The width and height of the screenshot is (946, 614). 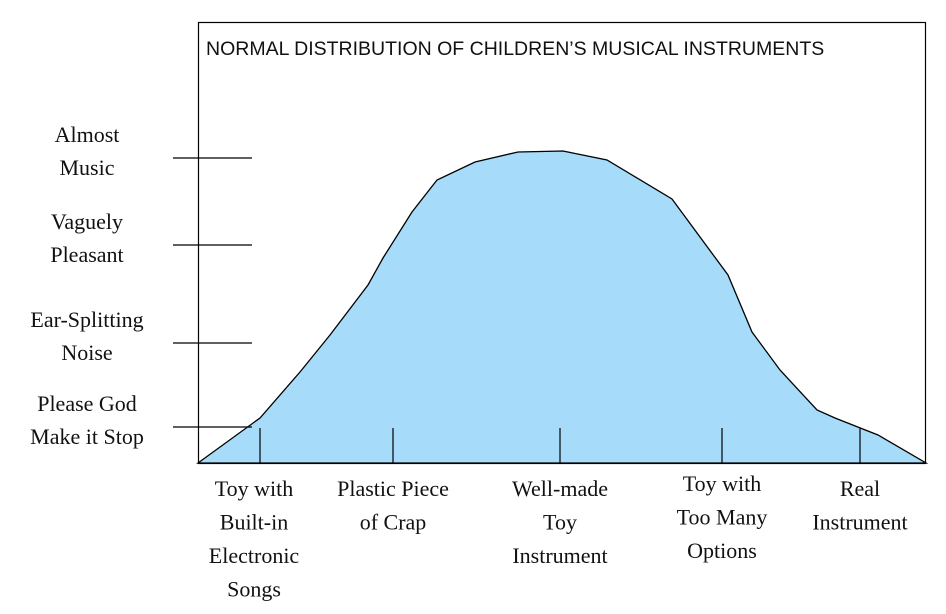 What do you see at coordinates (560, 488) in the screenshot?
I see `x-label: Well-made` at bounding box center [560, 488].